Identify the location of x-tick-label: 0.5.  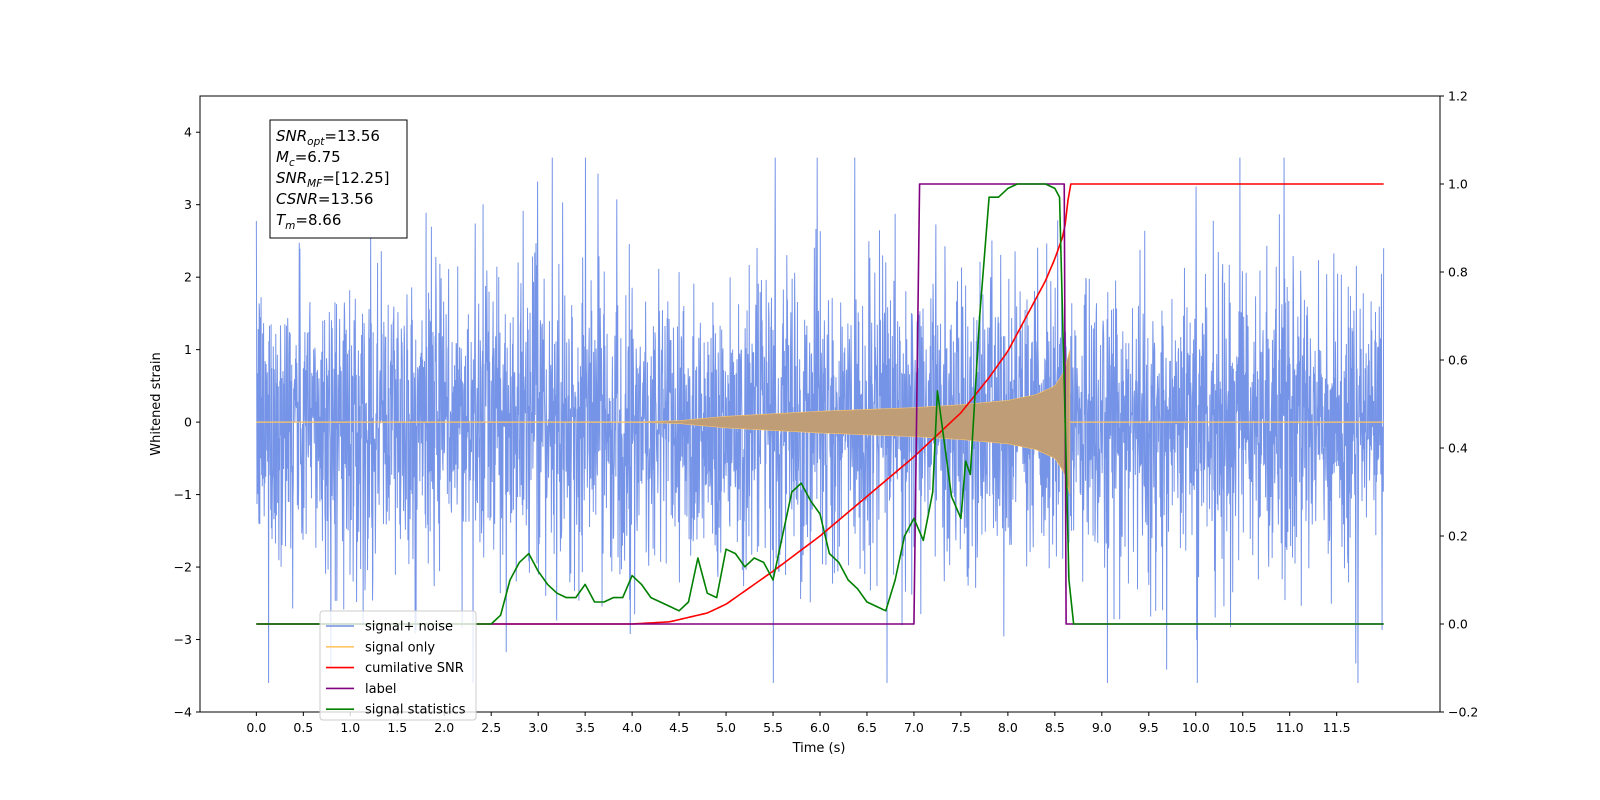
(303, 727).